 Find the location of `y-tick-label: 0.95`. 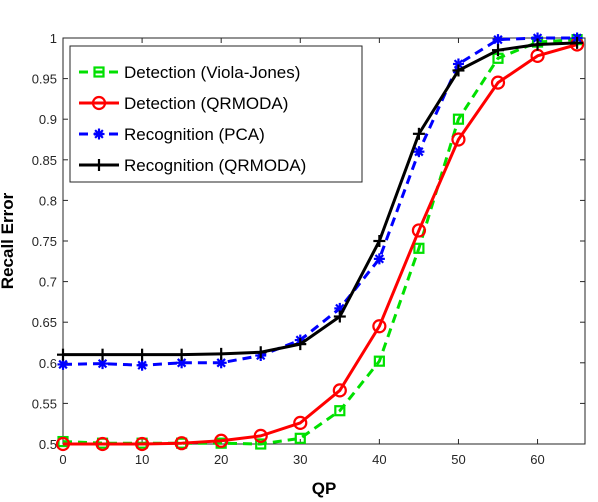

y-tick-label: 0.95 is located at coordinates (44, 79).